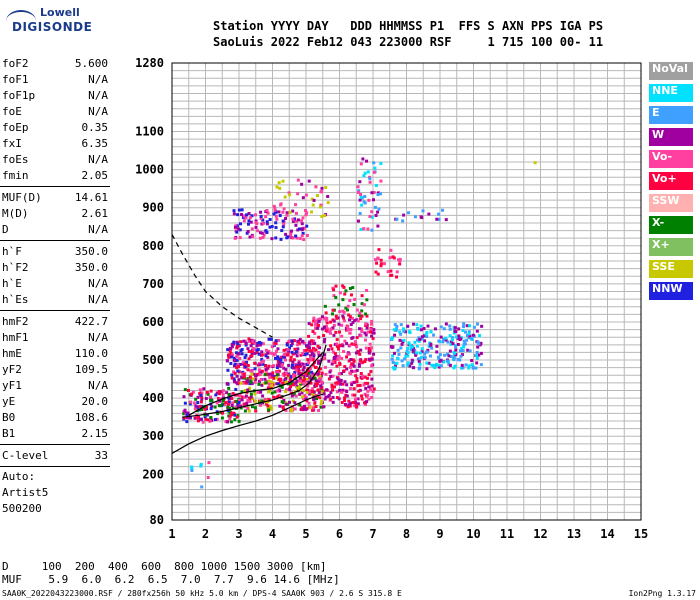  Describe the element at coordinates (153, 284) in the screenshot. I see `y-tick-label: 700` at that location.